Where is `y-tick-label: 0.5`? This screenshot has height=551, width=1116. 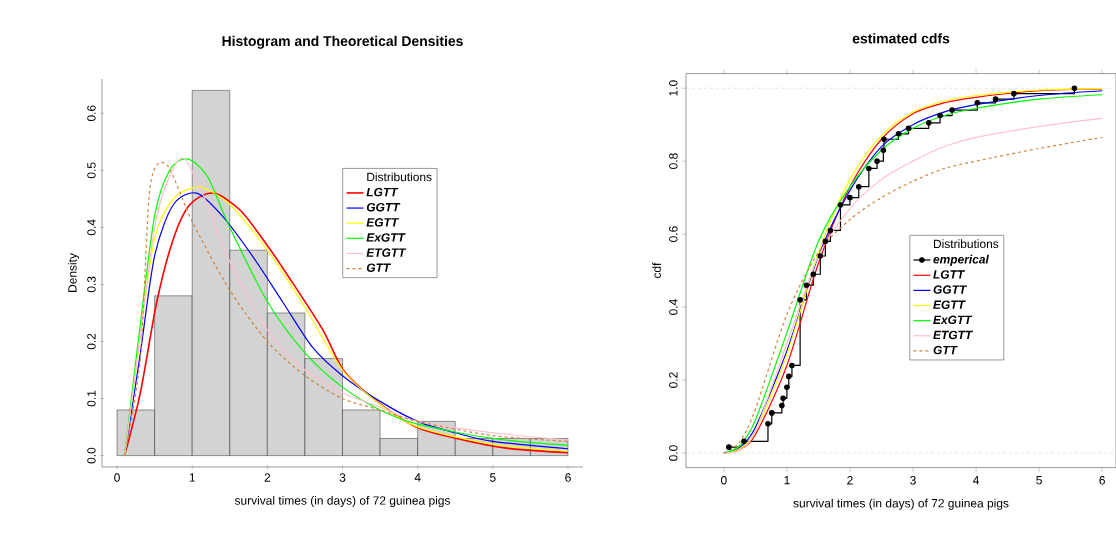
y-tick-label: 0.5 is located at coordinates (91, 170).